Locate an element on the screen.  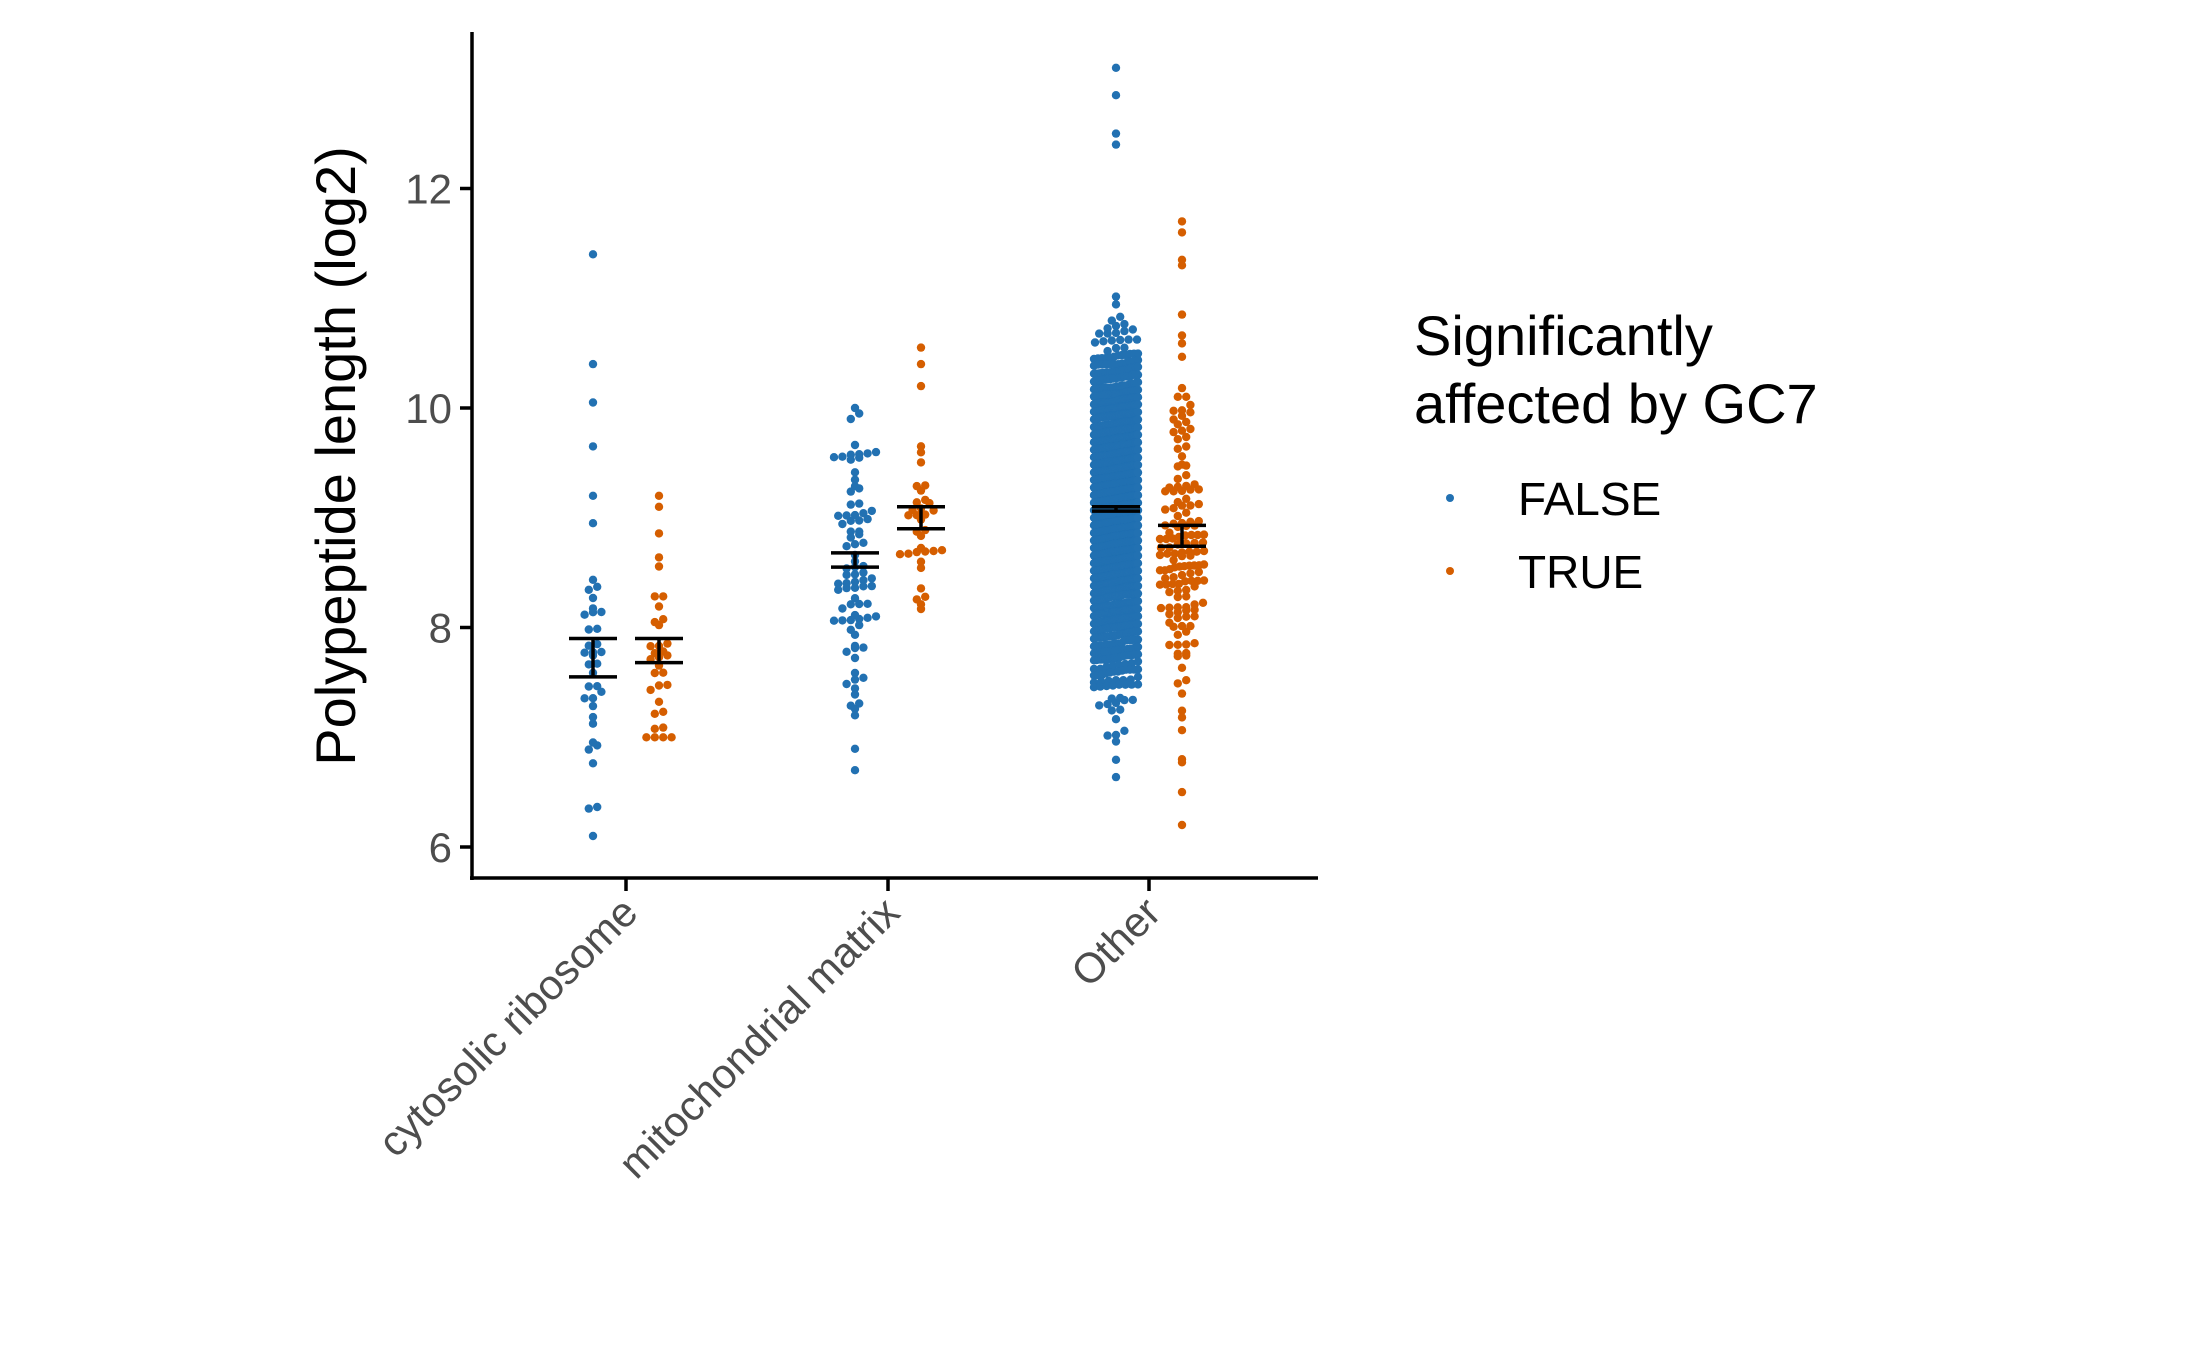
legend-title-line-1: Significantly is located at coordinates (1563, 335).